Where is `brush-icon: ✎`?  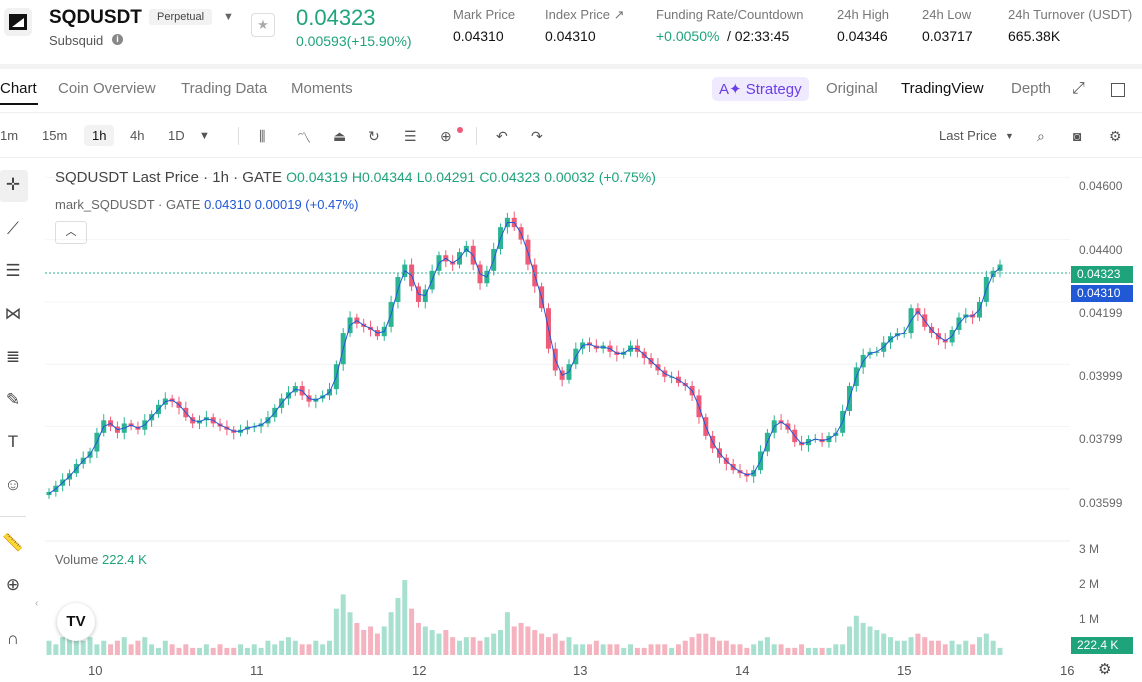 brush-icon: ✎ is located at coordinates (13, 399).